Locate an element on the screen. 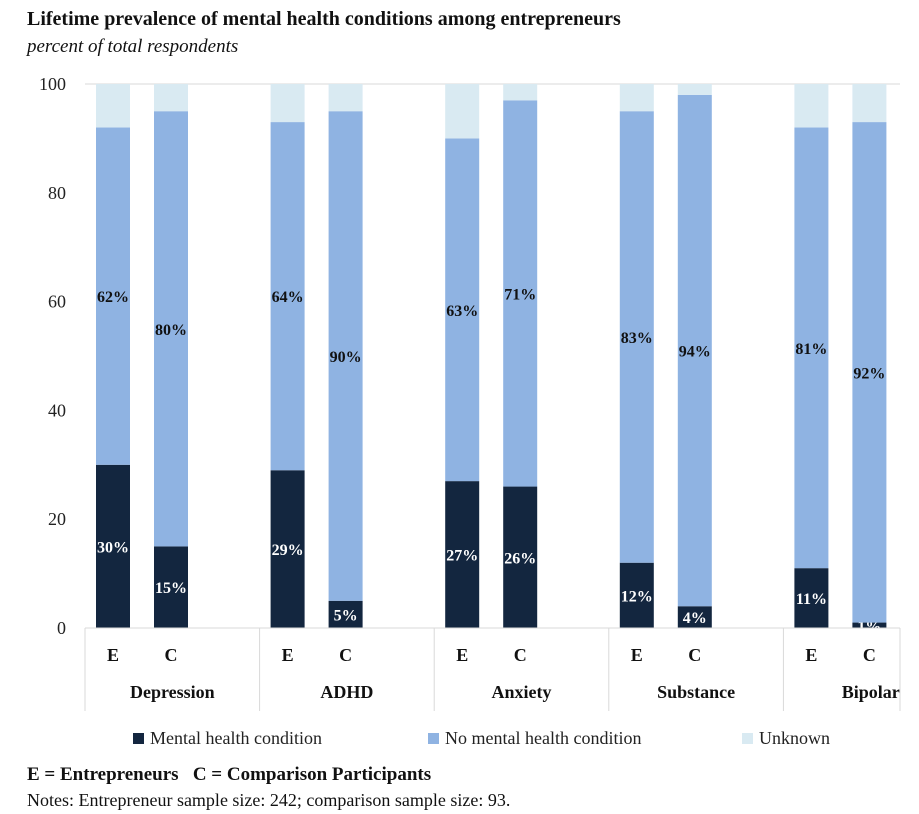  legend-item-mental: Mental health condition is located at coordinates (227, 738).